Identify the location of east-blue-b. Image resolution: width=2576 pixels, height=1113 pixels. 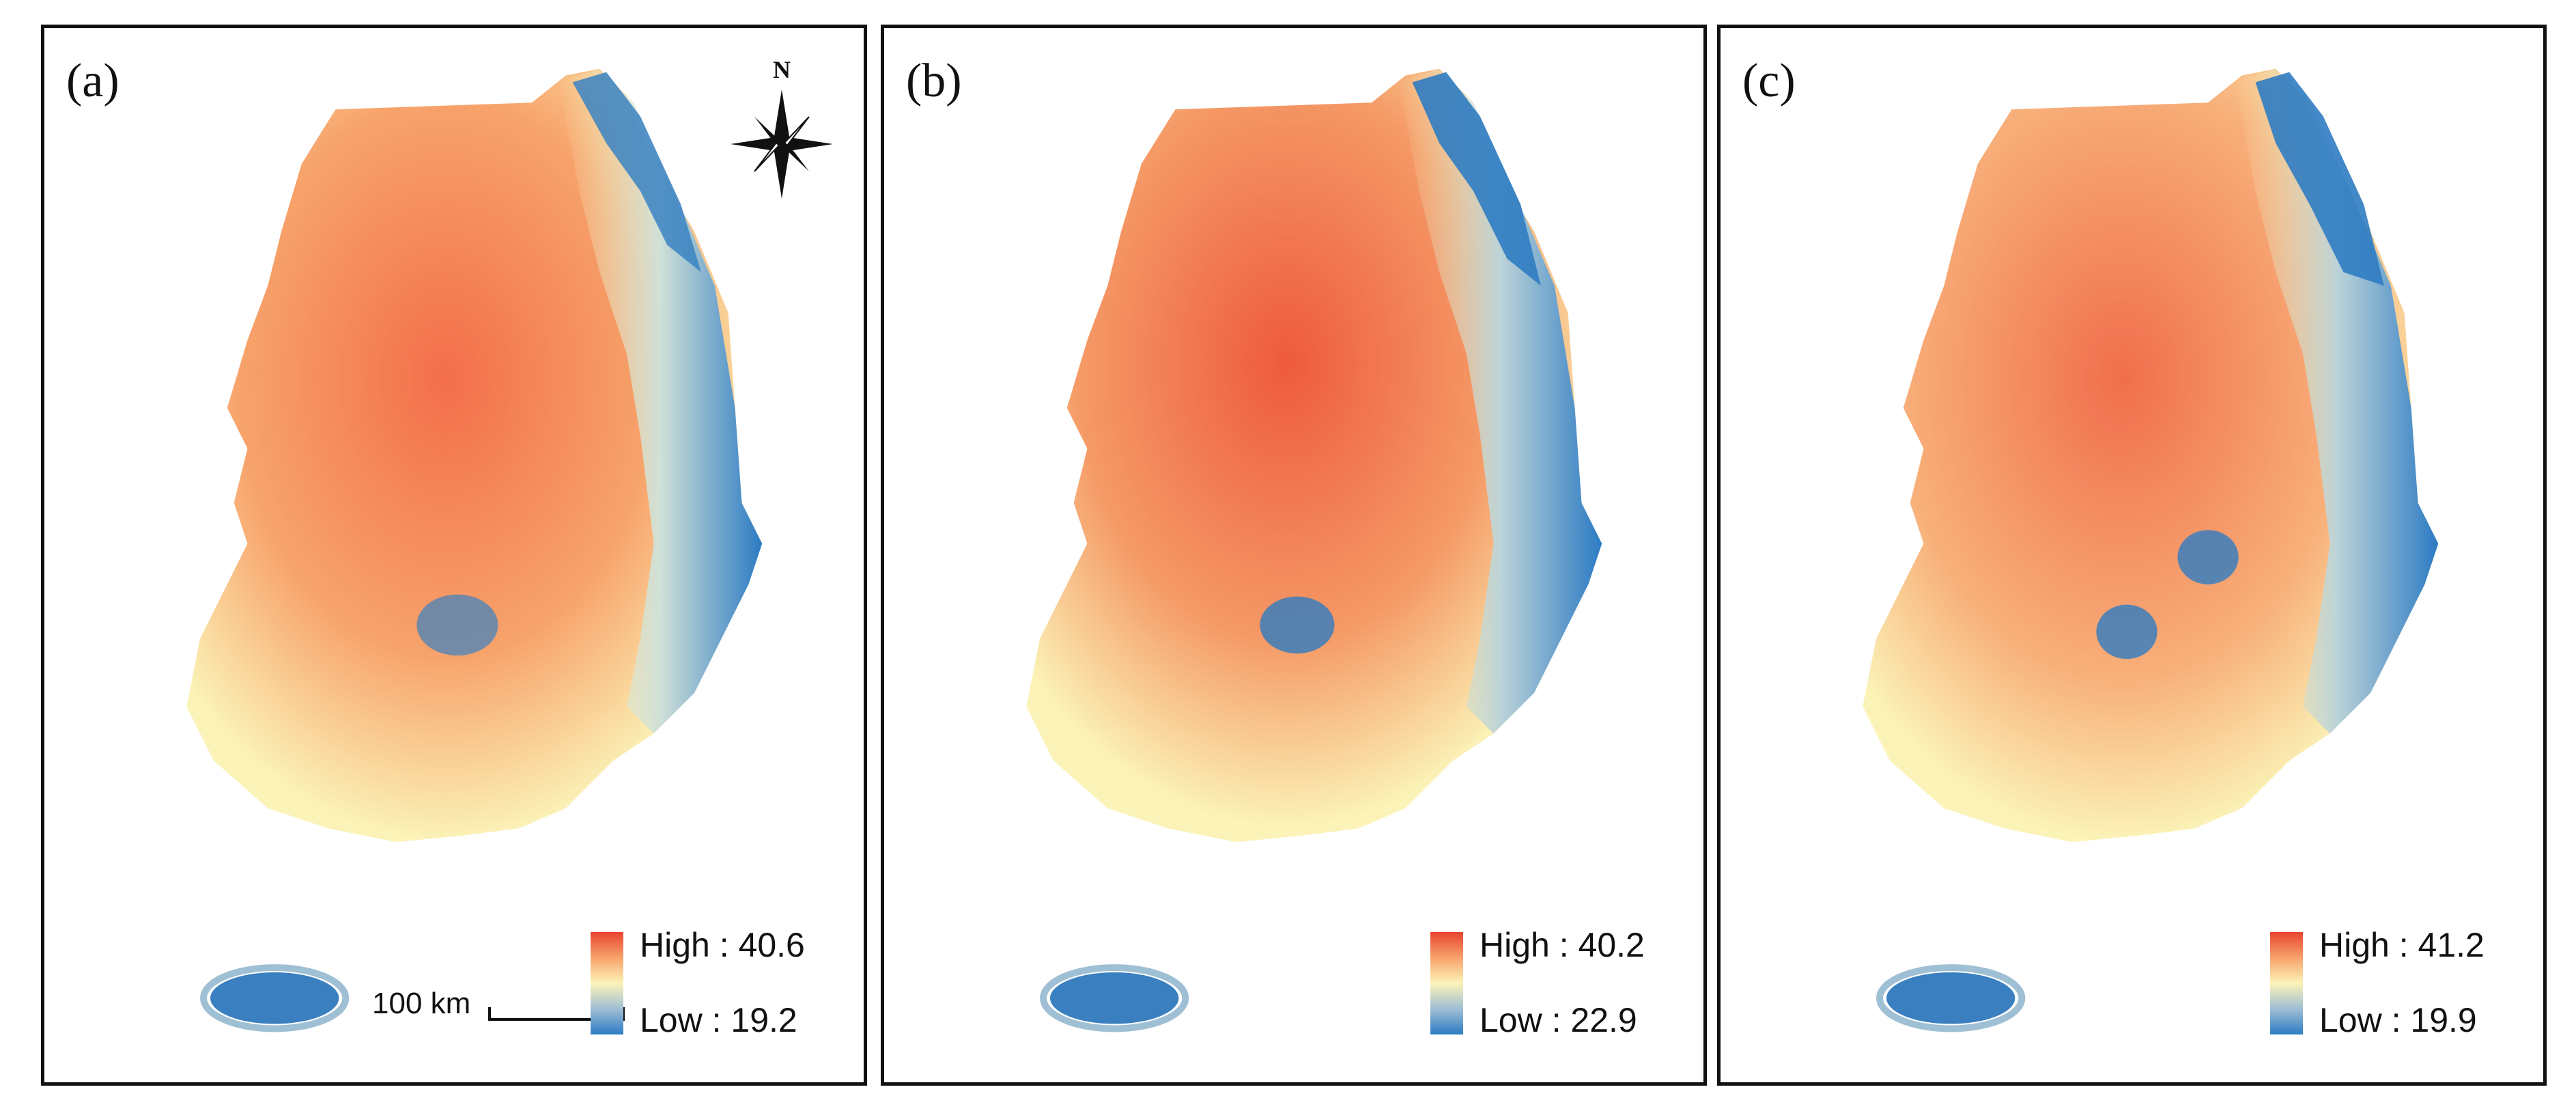
(1476, 179).